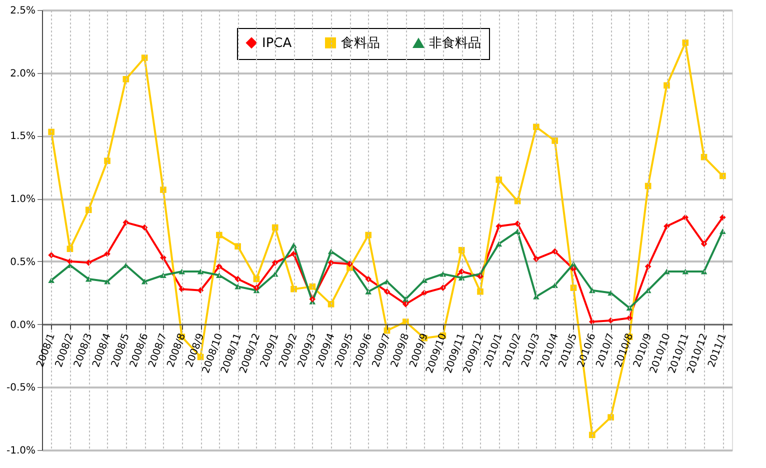 The width and height of the screenshot is (766, 468). I want to click on y-tick-label: 2.0%, so click(23, 74).